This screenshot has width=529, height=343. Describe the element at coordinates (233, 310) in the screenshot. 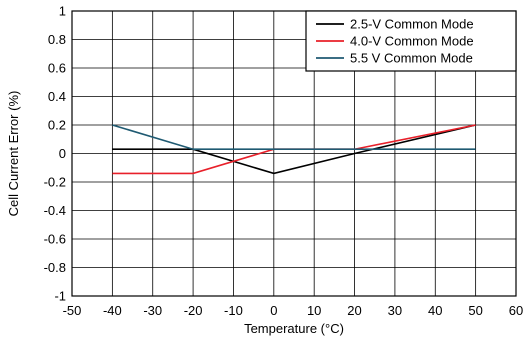

I see `x-tick-label: -10` at that location.